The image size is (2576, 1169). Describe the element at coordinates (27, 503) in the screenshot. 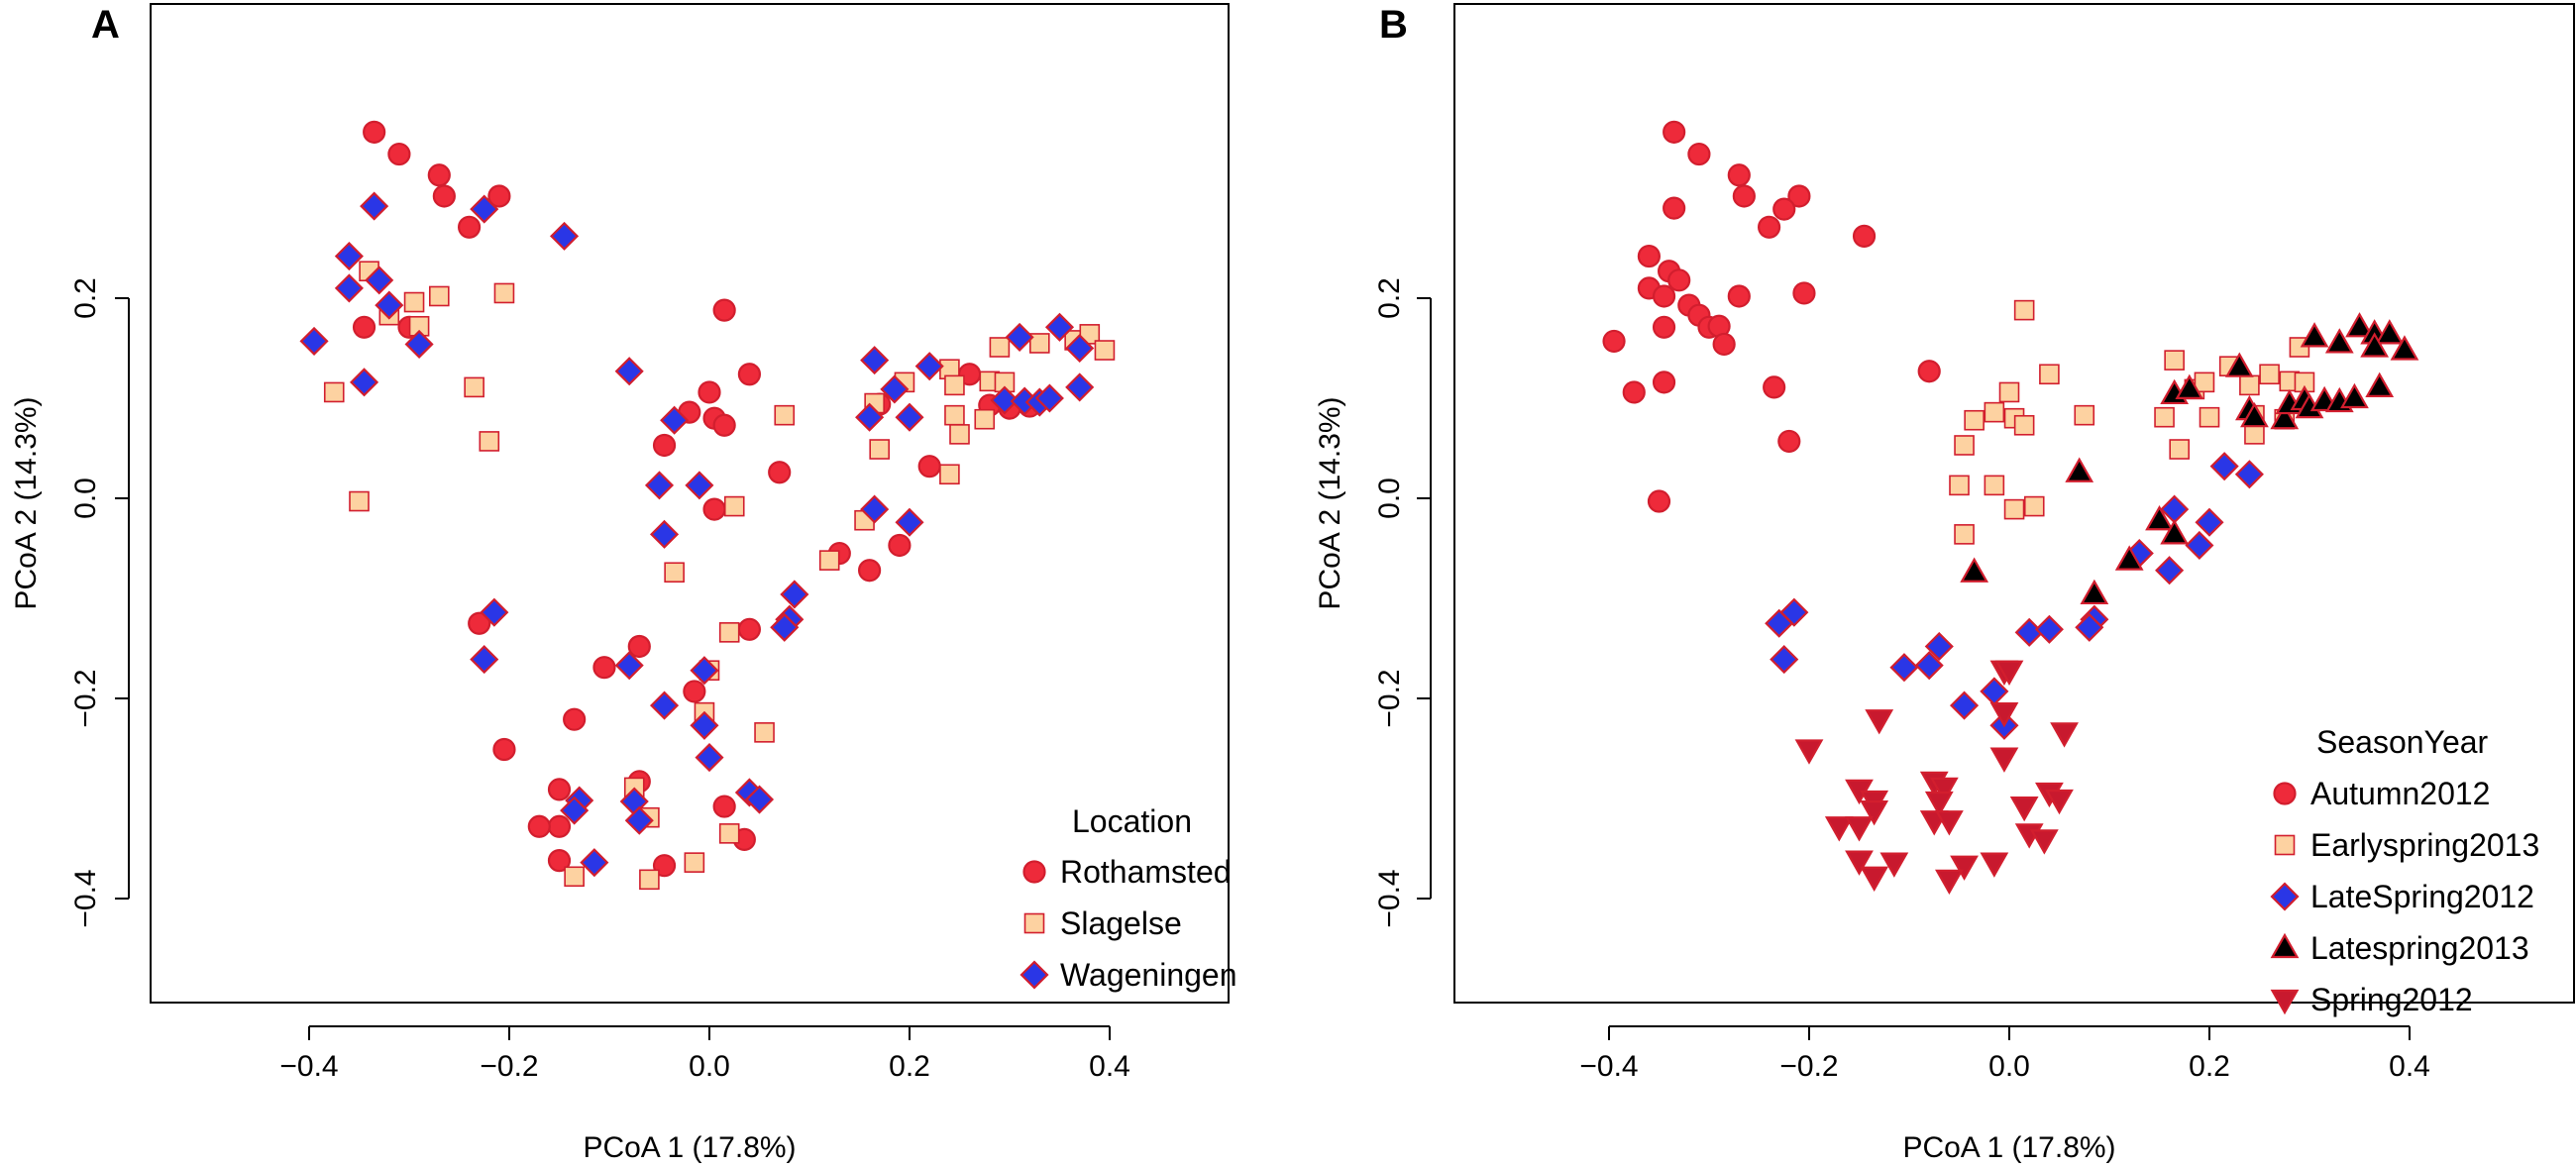

I see `panel-a-y-axis-title: PCoA 2 (14.3%)` at that location.